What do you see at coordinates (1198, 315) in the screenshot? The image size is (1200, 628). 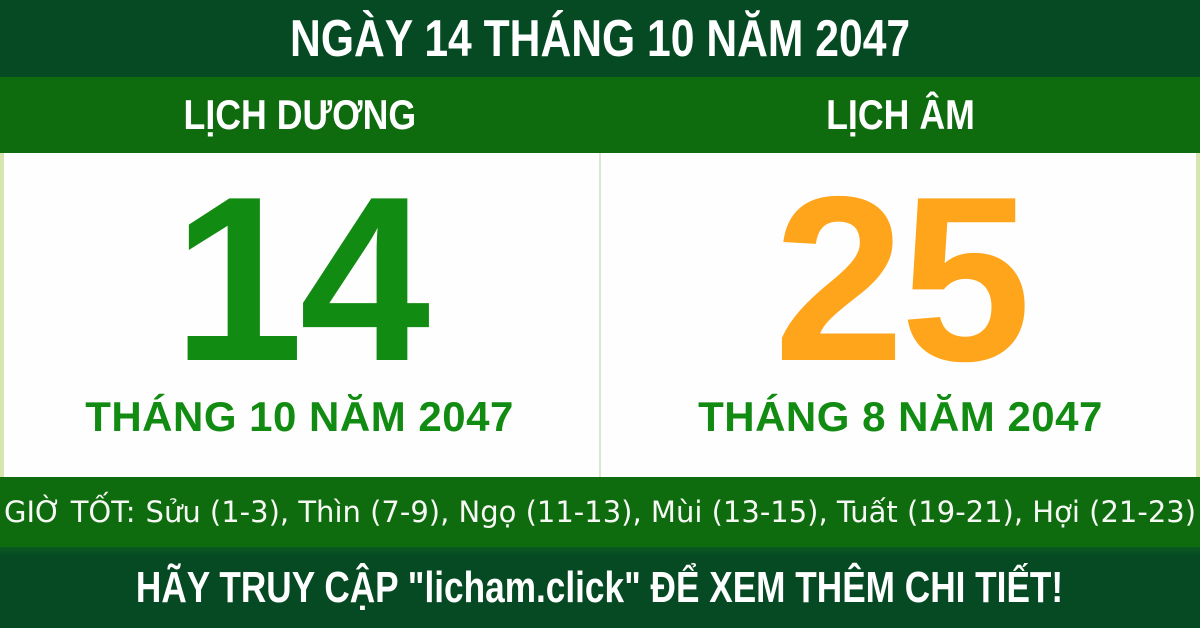 I see `right-edge-border` at bounding box center [1198, 315].